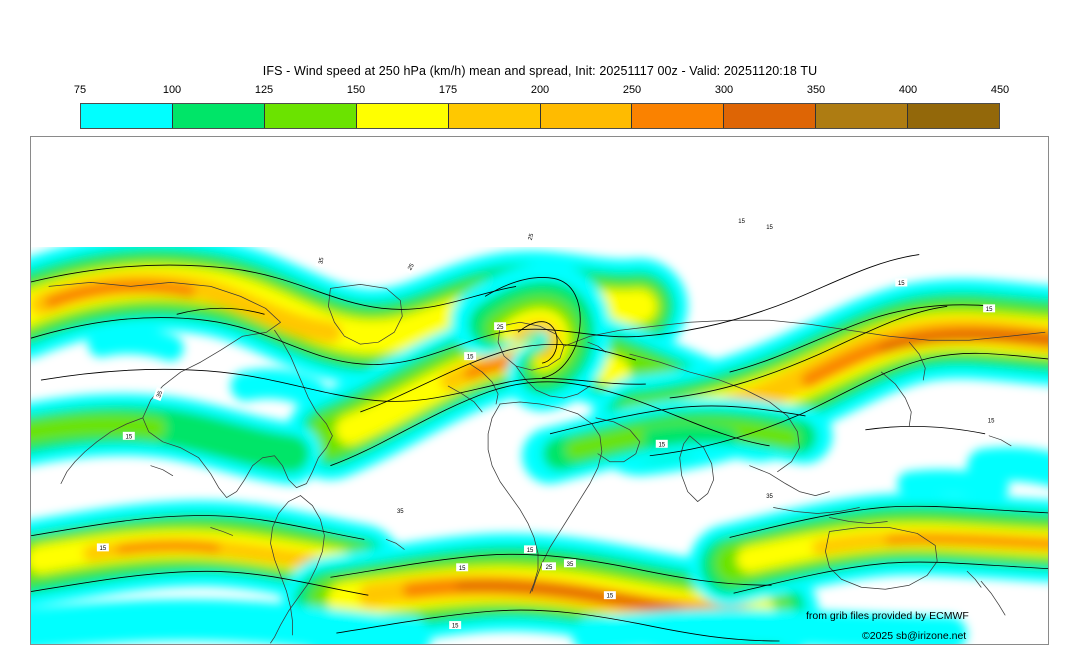 The image size is (1080, 658). Describe the element at coordinates (914, 636) in the screenshot. I see `copyright-credit: ©2025 sb@irizone.net` at that location.